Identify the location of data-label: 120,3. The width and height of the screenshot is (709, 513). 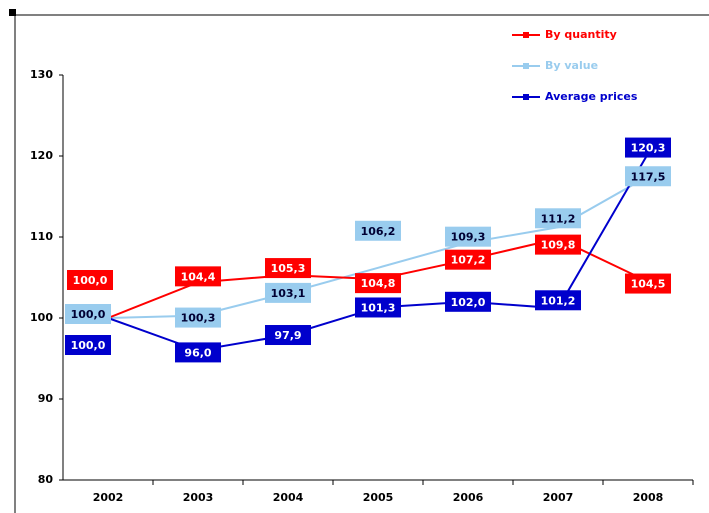
(648, 148).